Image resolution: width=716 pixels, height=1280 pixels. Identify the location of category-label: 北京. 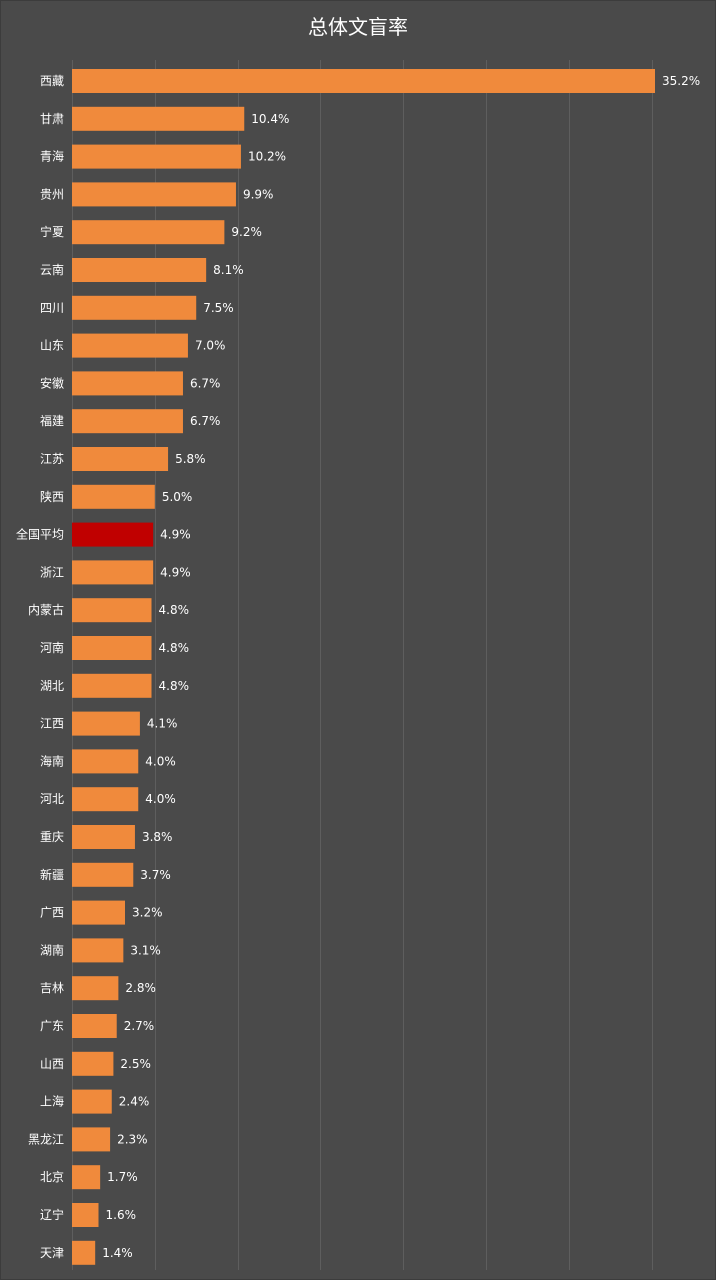
(52, 1177).